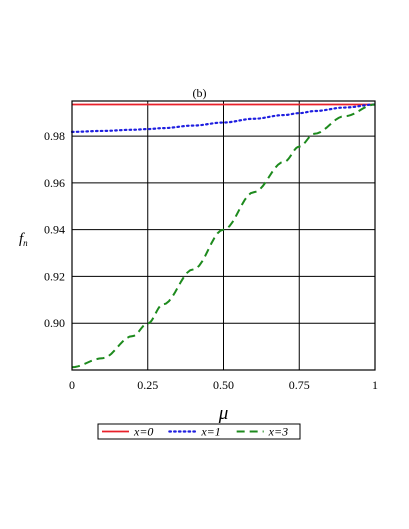 This screenshot has width=409, height=529. What do you see at coordinates (200, 93) in the screenshot?
I see `chart-title: (b)` at bounding box center [200, 93].